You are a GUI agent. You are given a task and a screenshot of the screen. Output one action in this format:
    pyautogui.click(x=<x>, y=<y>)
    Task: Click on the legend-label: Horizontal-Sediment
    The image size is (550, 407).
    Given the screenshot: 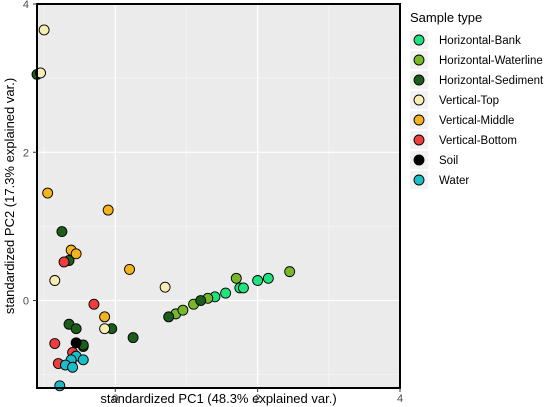 What is the action you would take?
    pyautogui.click(x=491, y=81)
    